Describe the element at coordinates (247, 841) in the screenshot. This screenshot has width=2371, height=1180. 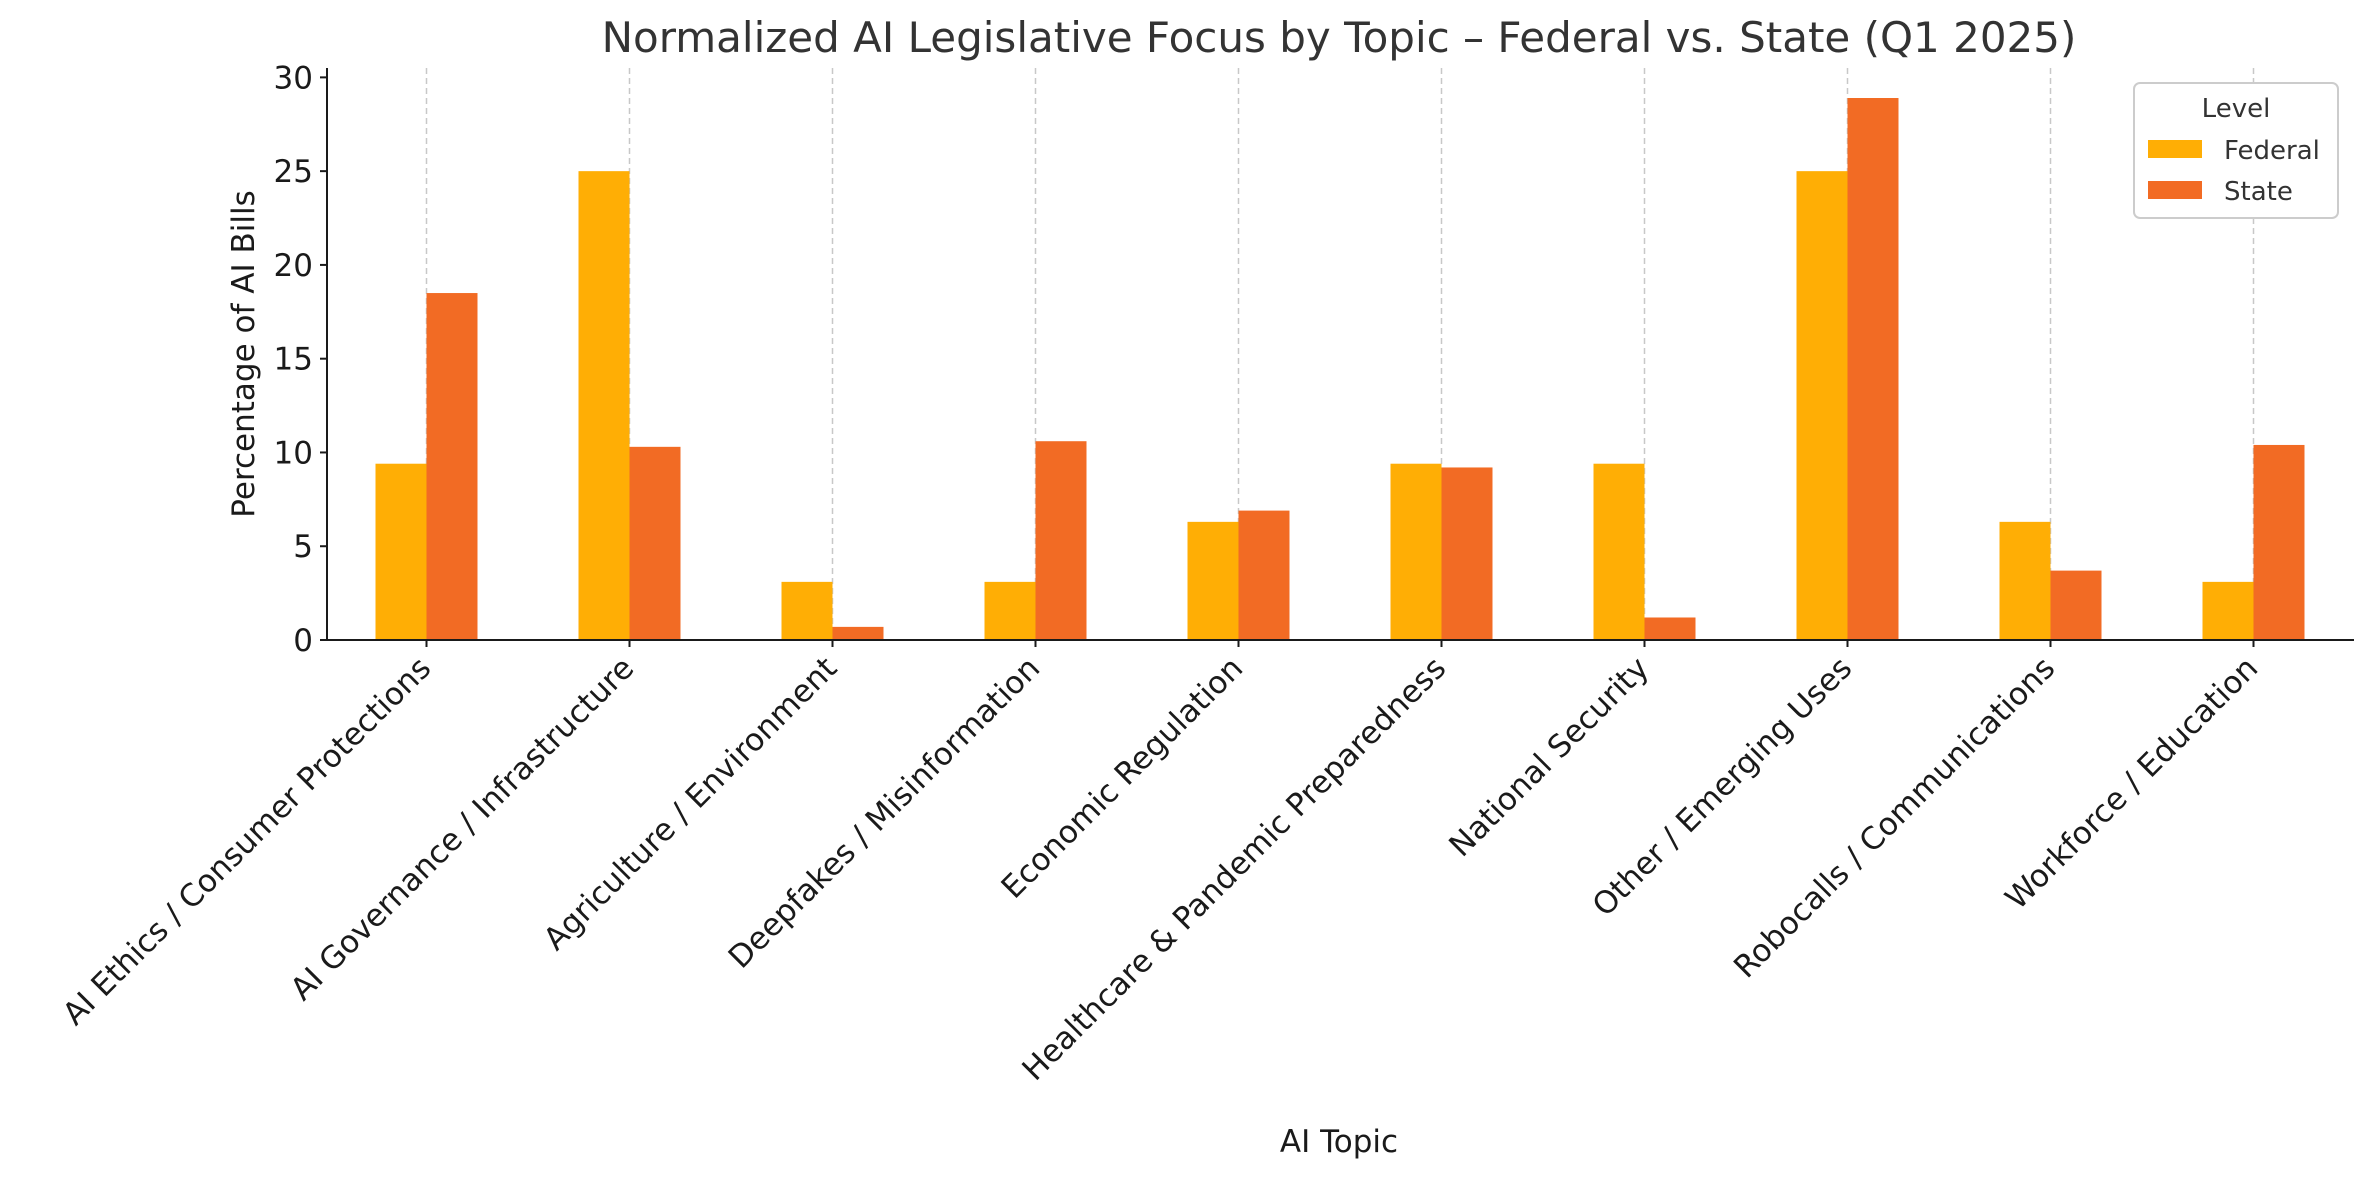
I see `x-tick-label: AI Ethics / Consumer Protections` at that location.